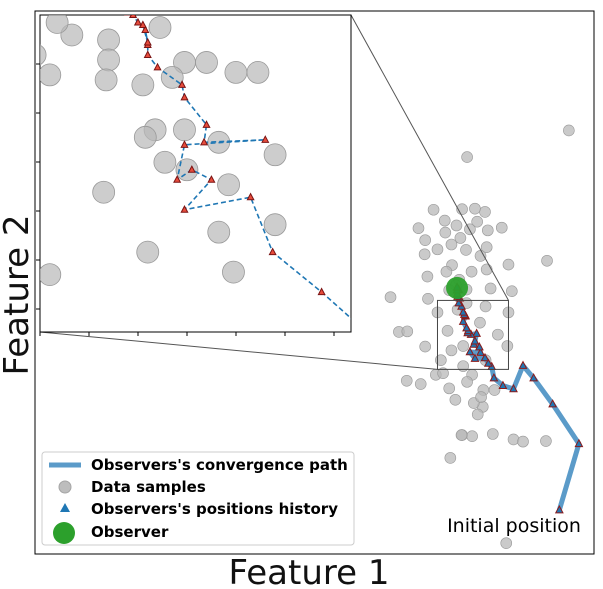 The width and height of the screenshot is (603, 589). I want to click on connector-line-top, so click(429, 157).